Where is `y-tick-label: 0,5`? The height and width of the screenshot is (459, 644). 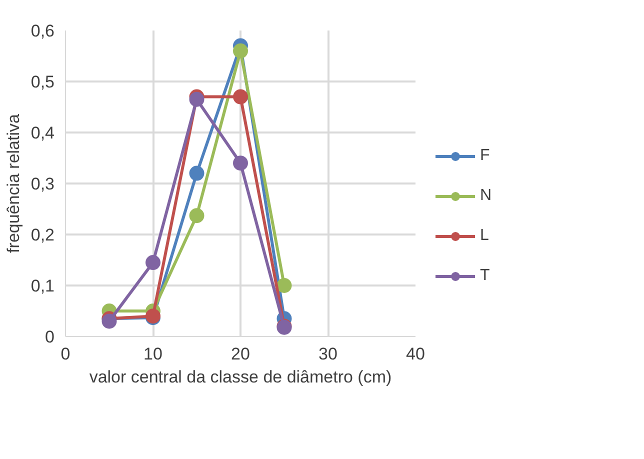
y-tick-label: 0,5 is located at coordinates (42, 82).